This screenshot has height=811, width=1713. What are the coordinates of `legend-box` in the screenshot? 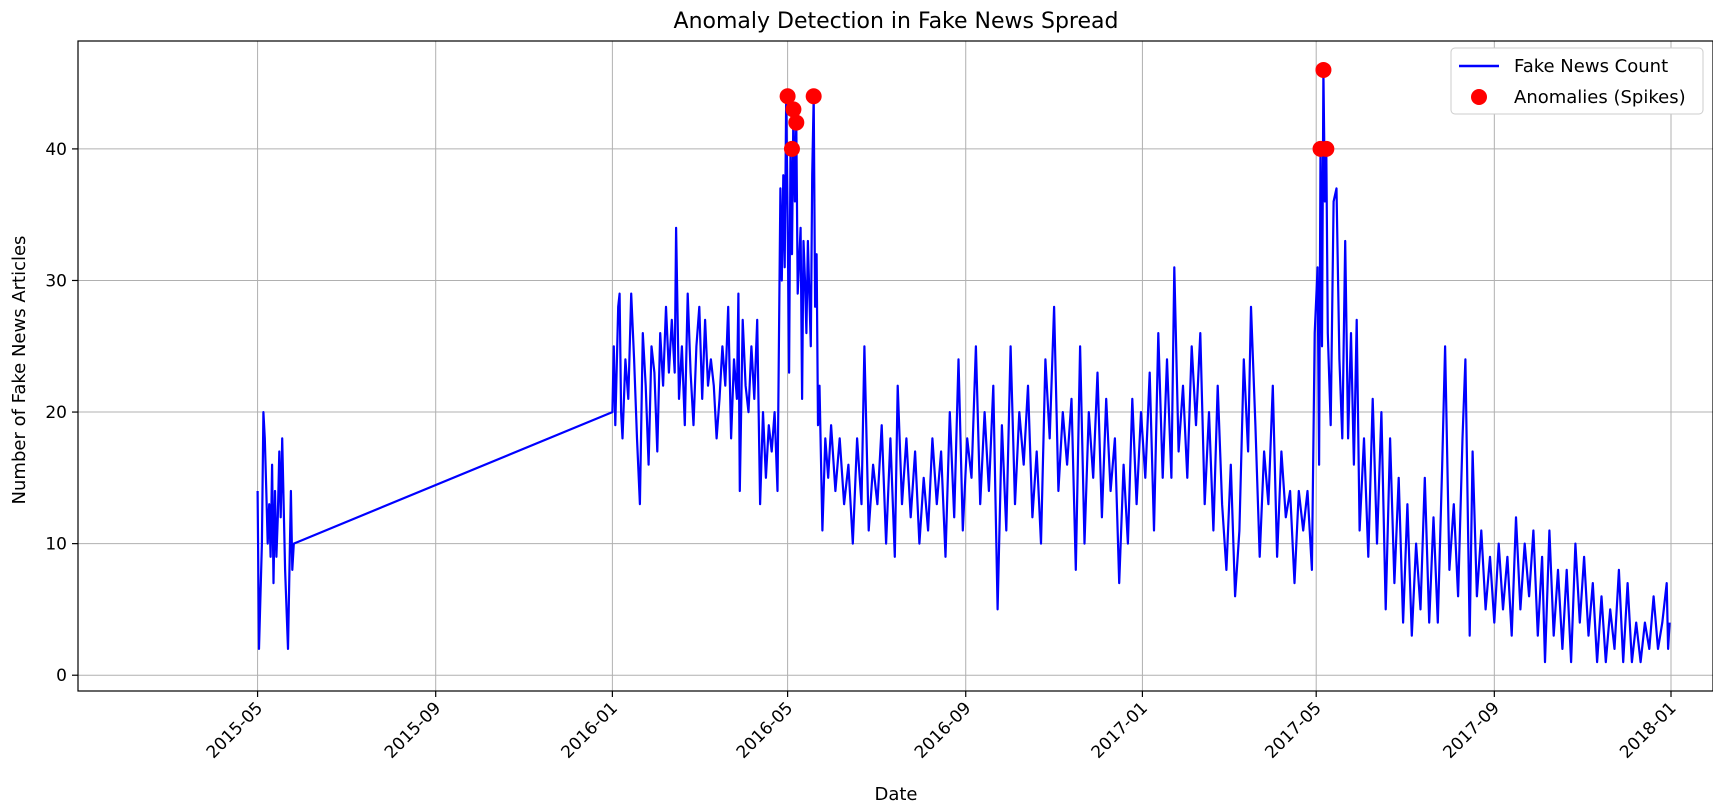 It's located at (1577, 81).